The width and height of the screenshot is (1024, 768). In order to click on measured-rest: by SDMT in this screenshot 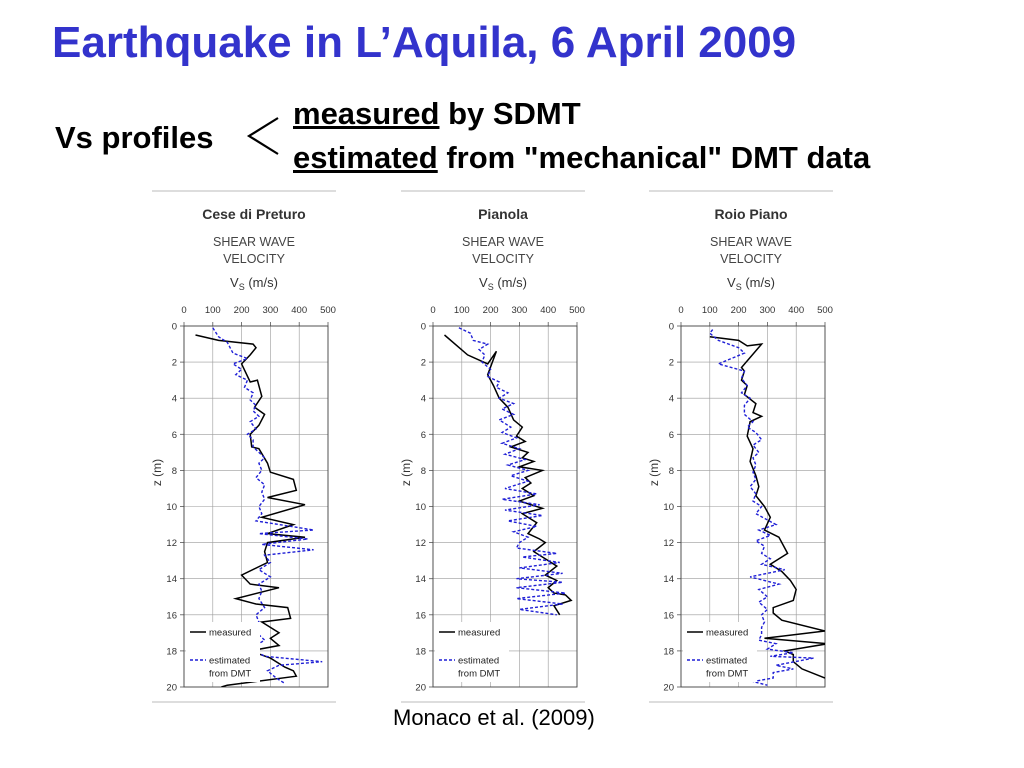, I will do `click(510, 113)`.